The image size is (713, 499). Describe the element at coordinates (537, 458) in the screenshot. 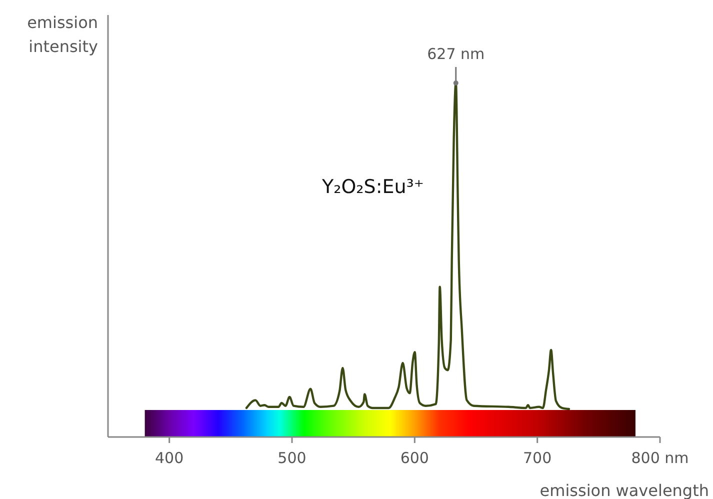

I see `x-tick-label: 700` at that location.